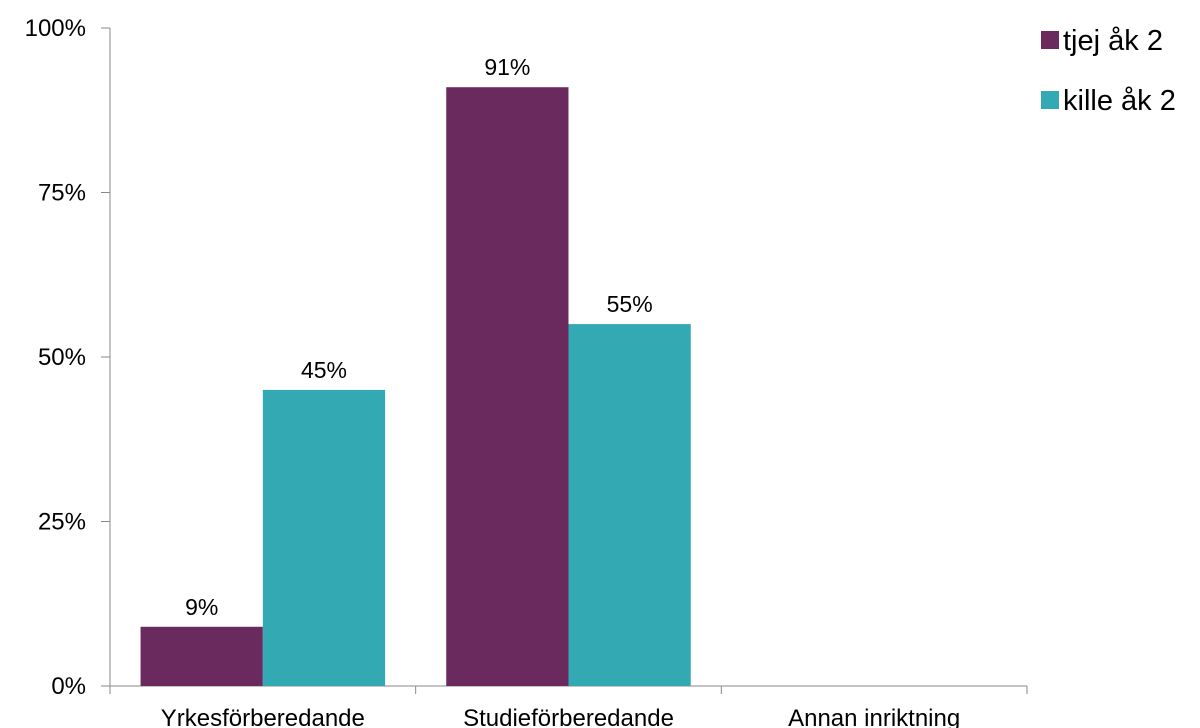  Describe the element at coordinates (62, 522) in the screenshot. I see `y-tick-label: 25%` at that location.